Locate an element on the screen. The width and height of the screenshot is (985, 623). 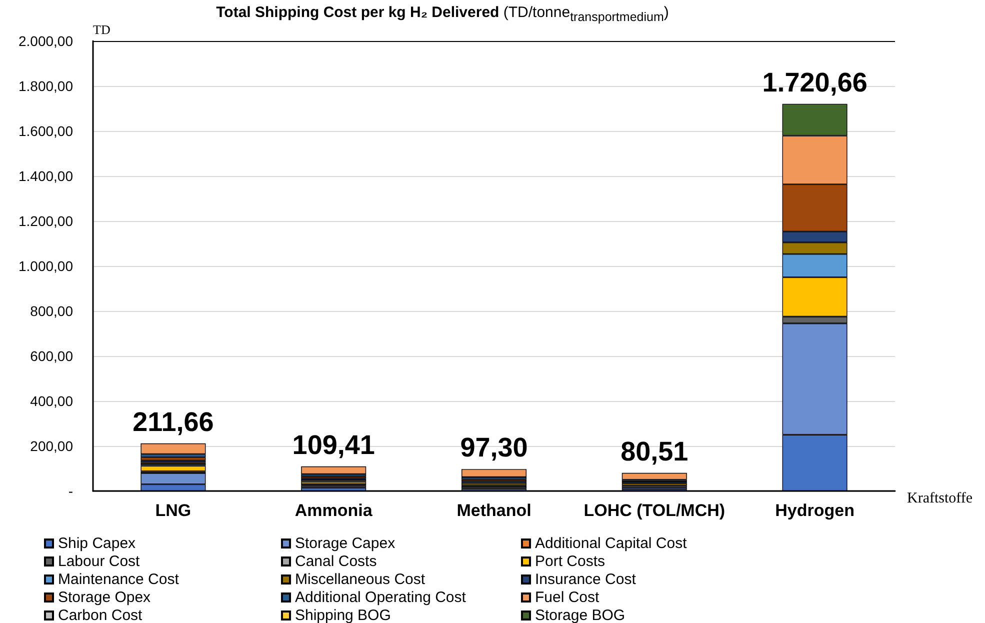
legend-label: Additional Operating Cost is located at coordinates (381, 597).